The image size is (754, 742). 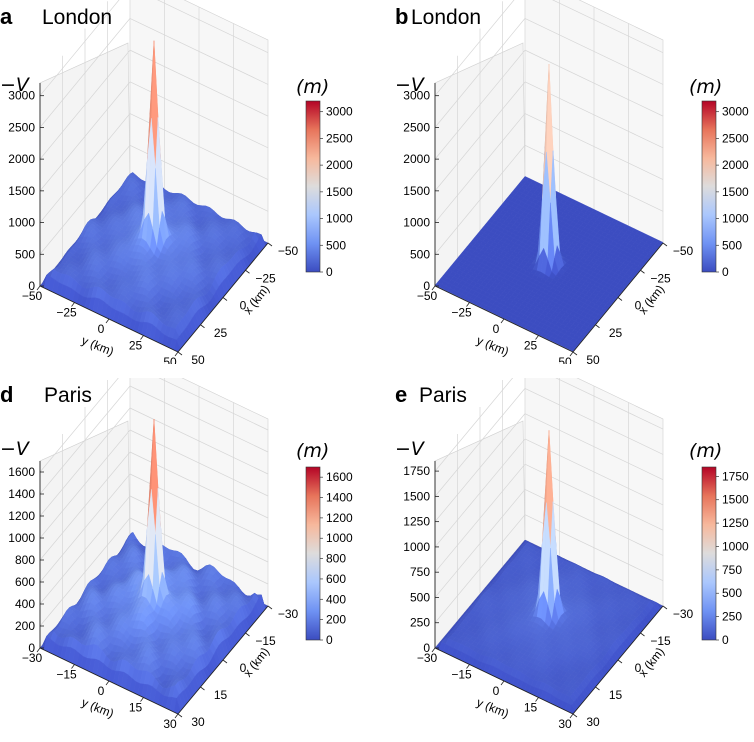 I want to click on colorbar-tick-label: 1600, so click(x=339, y=477).